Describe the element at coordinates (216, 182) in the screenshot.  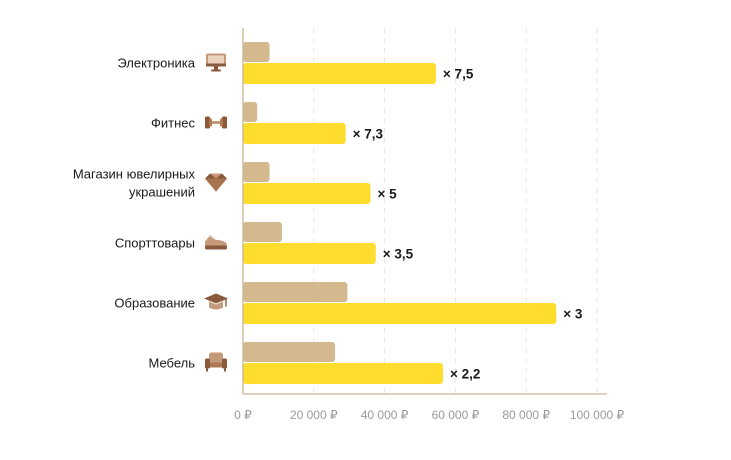
I see `diamond-icon` at that location.